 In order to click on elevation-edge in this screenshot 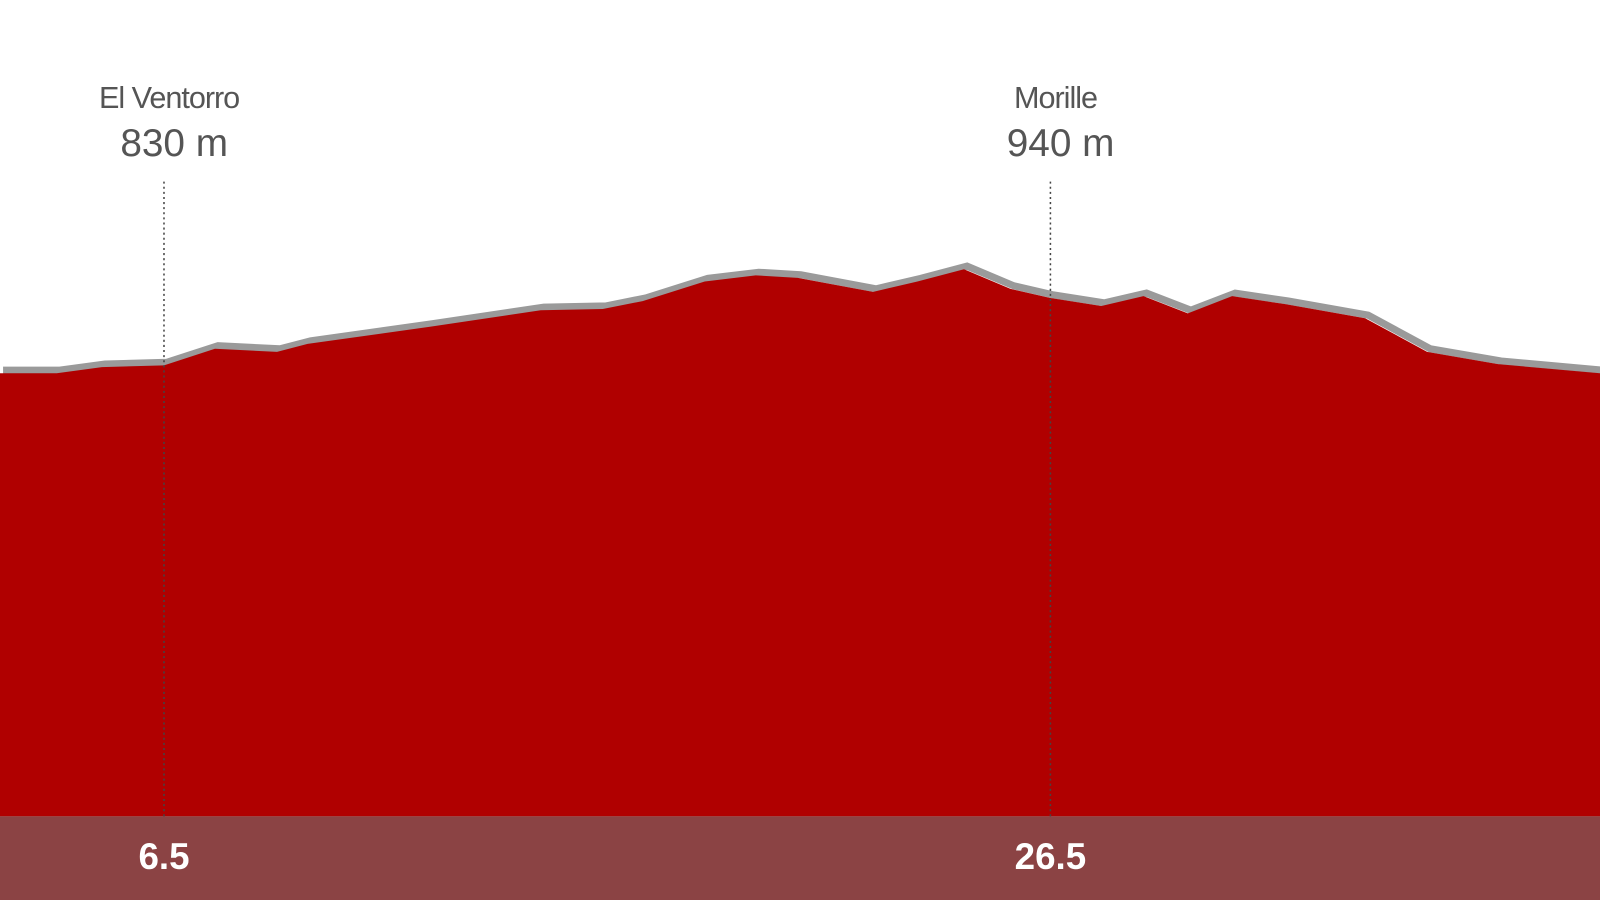, I will do `click(801, 318)`.